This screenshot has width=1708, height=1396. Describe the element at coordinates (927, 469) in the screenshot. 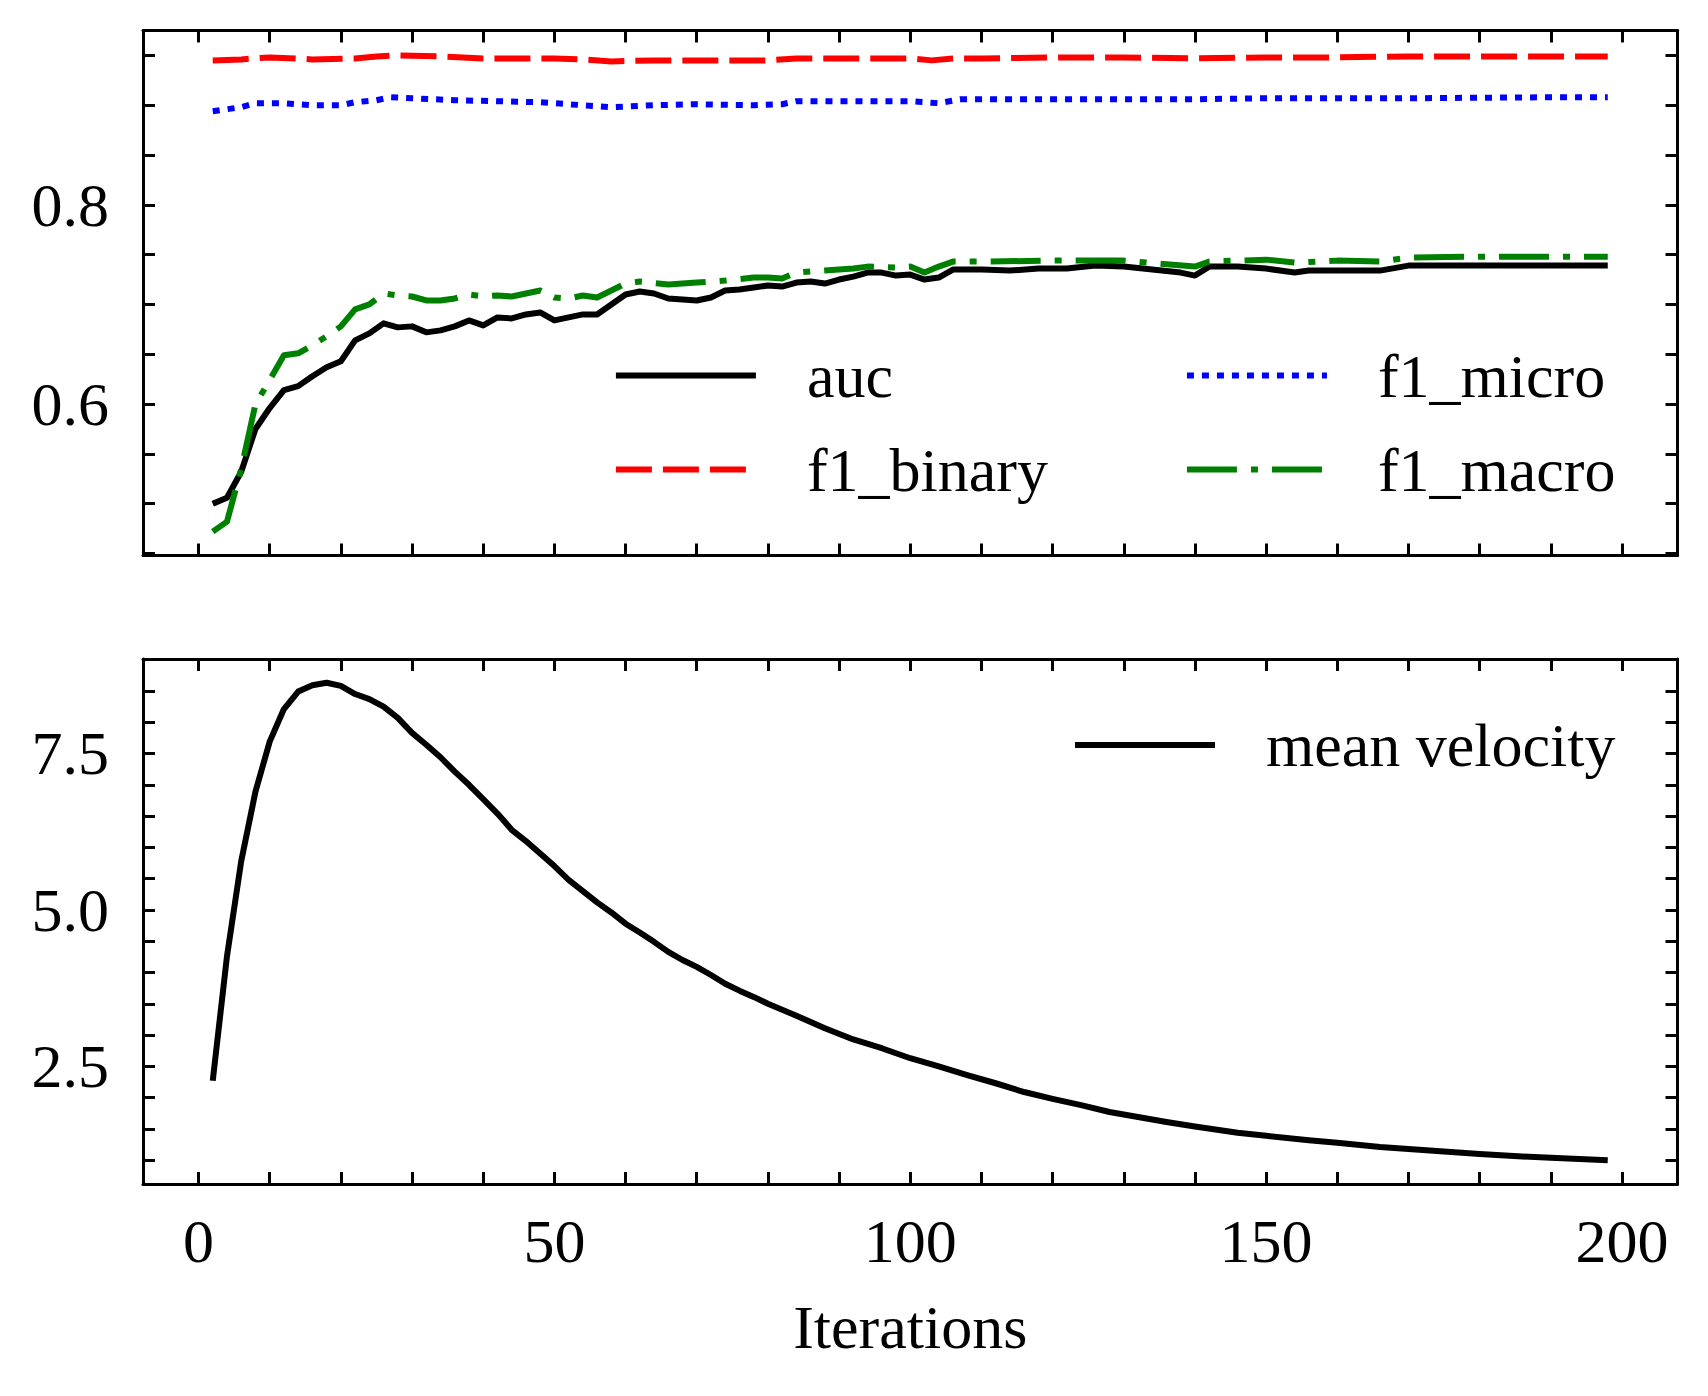

I see `legend-label: f1_binary` at that location.